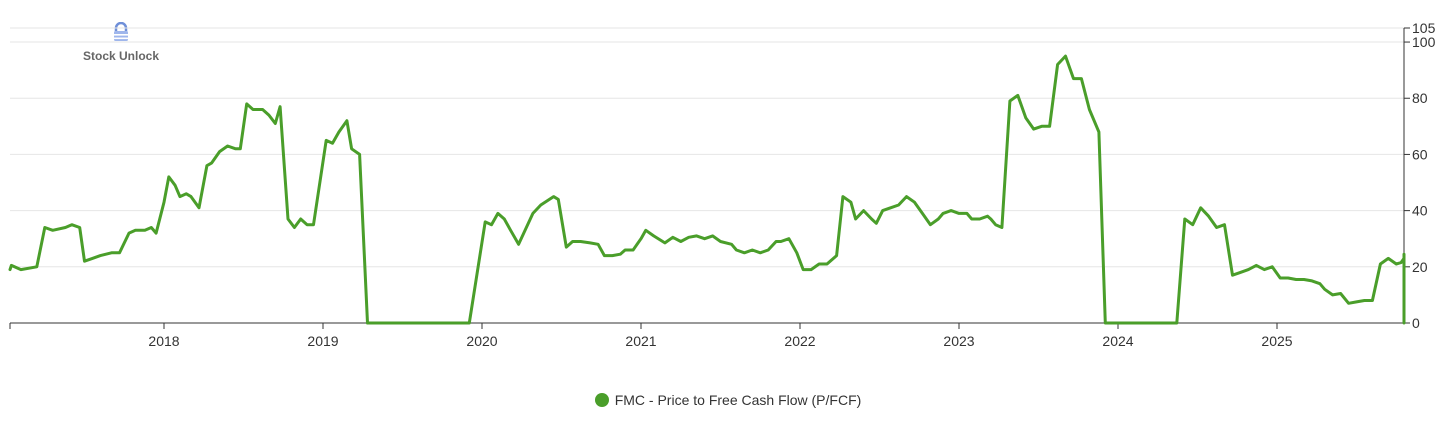  What do you see at coordinates (322, 341) in the screenshot?
I see `x-tick-label: 2019` at bounding box center [322, 341].